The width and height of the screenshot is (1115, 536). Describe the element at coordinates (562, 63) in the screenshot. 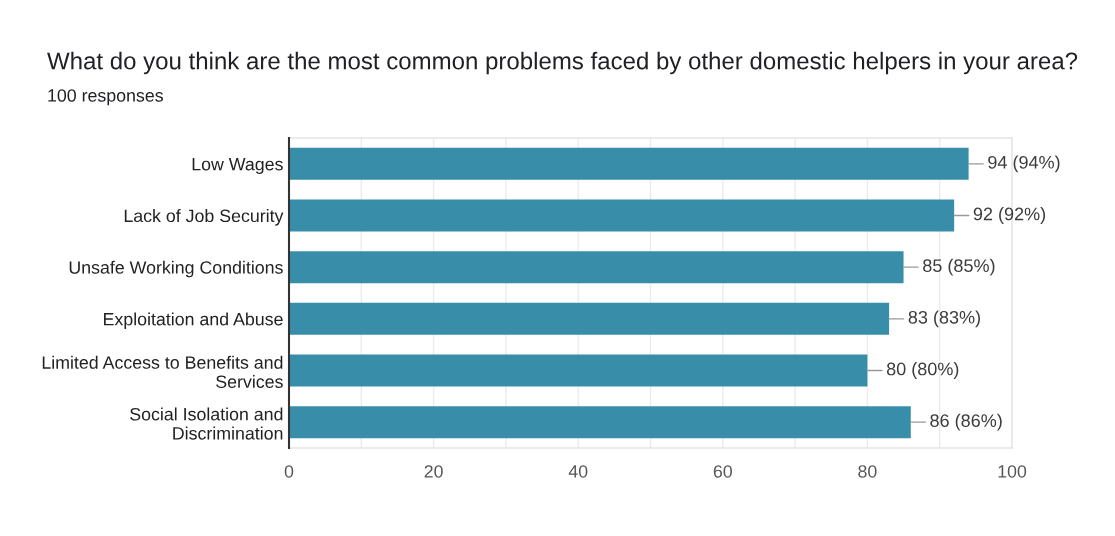

I see `chart-title: What do you think are the most common problems faced by other domestic helpers in your area?` at that location.